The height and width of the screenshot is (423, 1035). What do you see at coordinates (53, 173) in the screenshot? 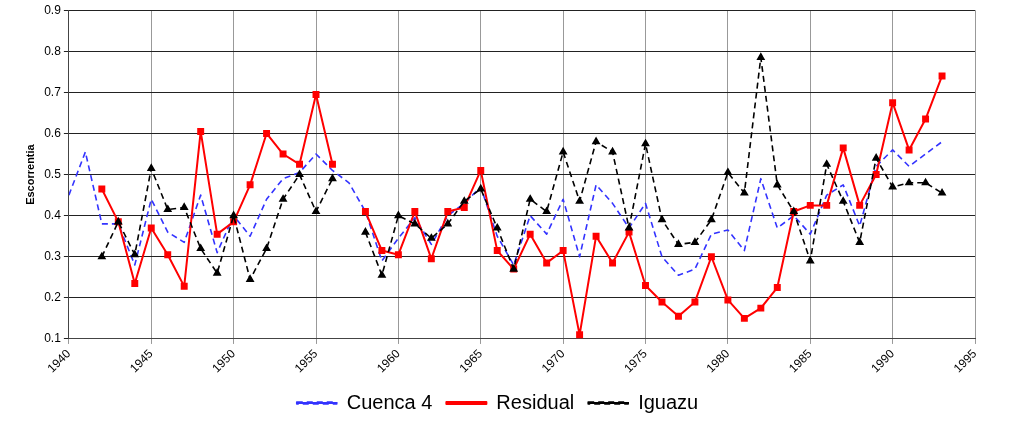
I see `y-tick-label: 0.5` at bounding box center [53, 173].